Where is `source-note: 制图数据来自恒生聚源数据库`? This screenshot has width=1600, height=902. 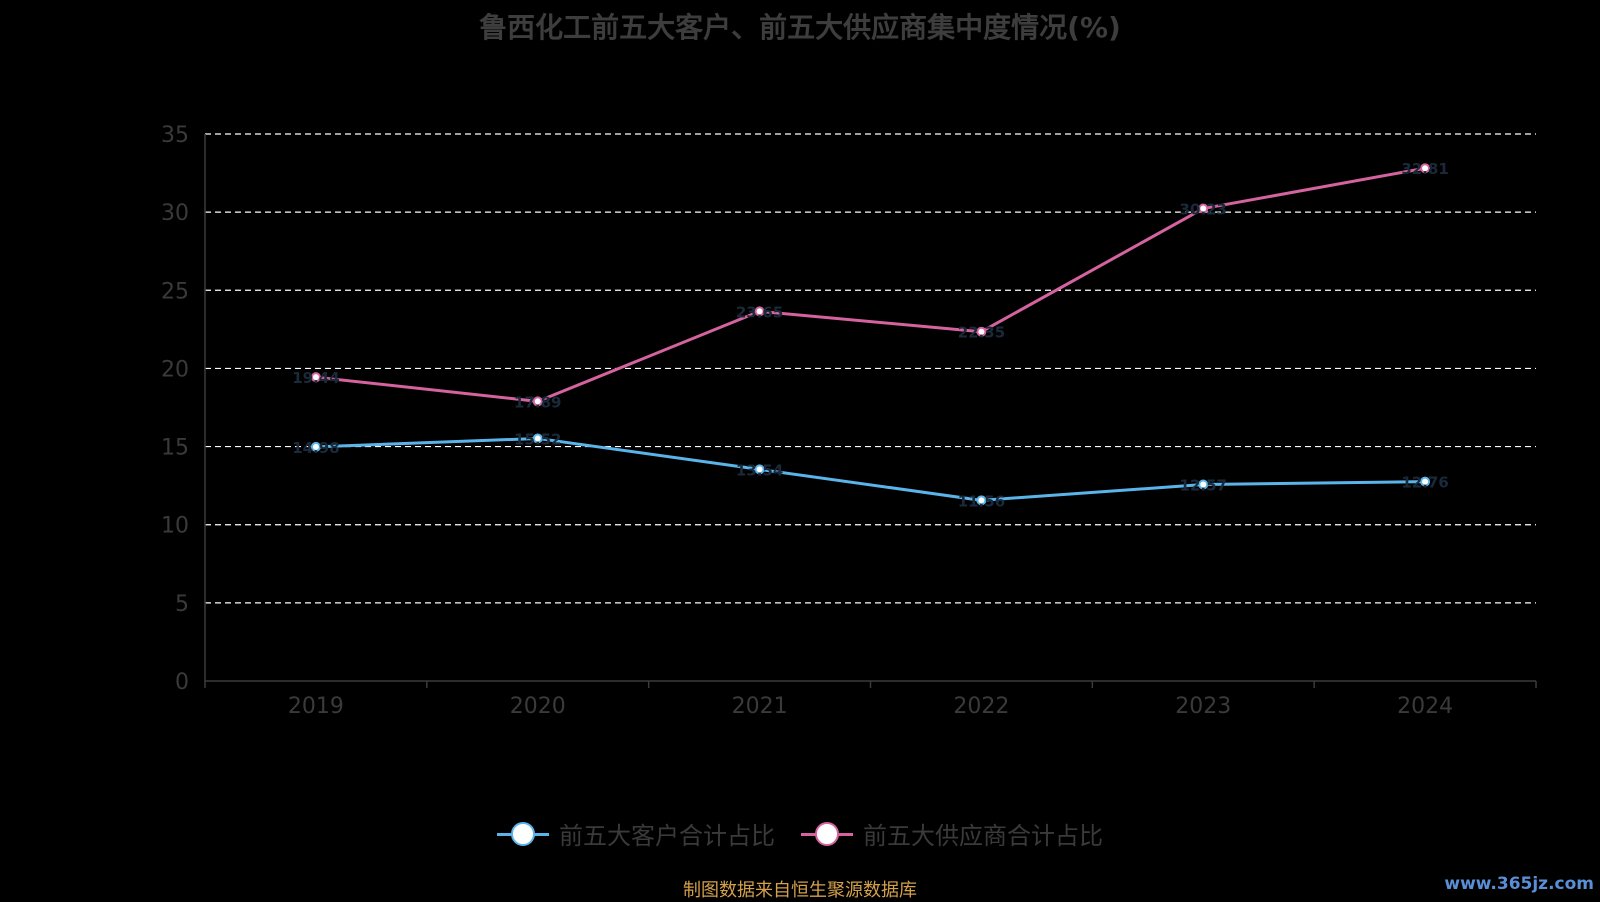
source-note: 制图数据来自恒生聚源数据库 is located at coordinates (800, 890).